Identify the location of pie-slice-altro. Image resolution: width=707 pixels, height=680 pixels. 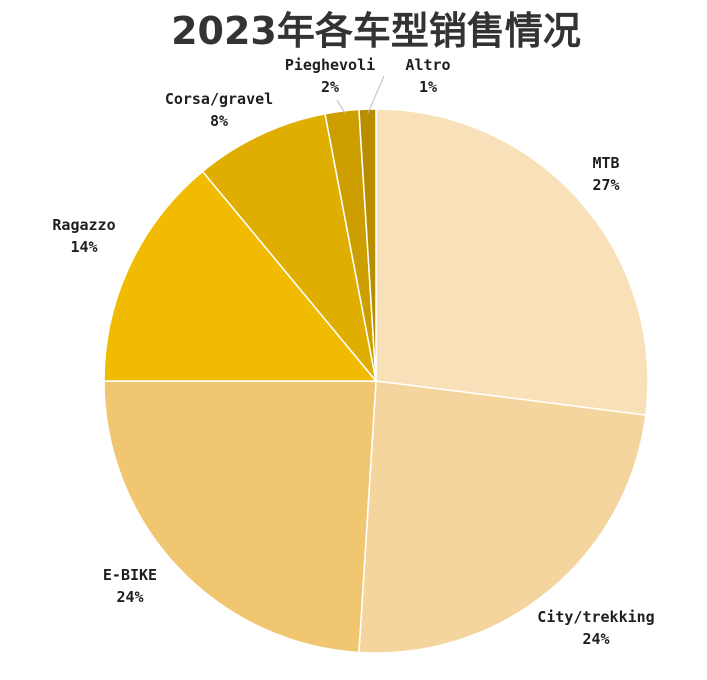
(367, 245).